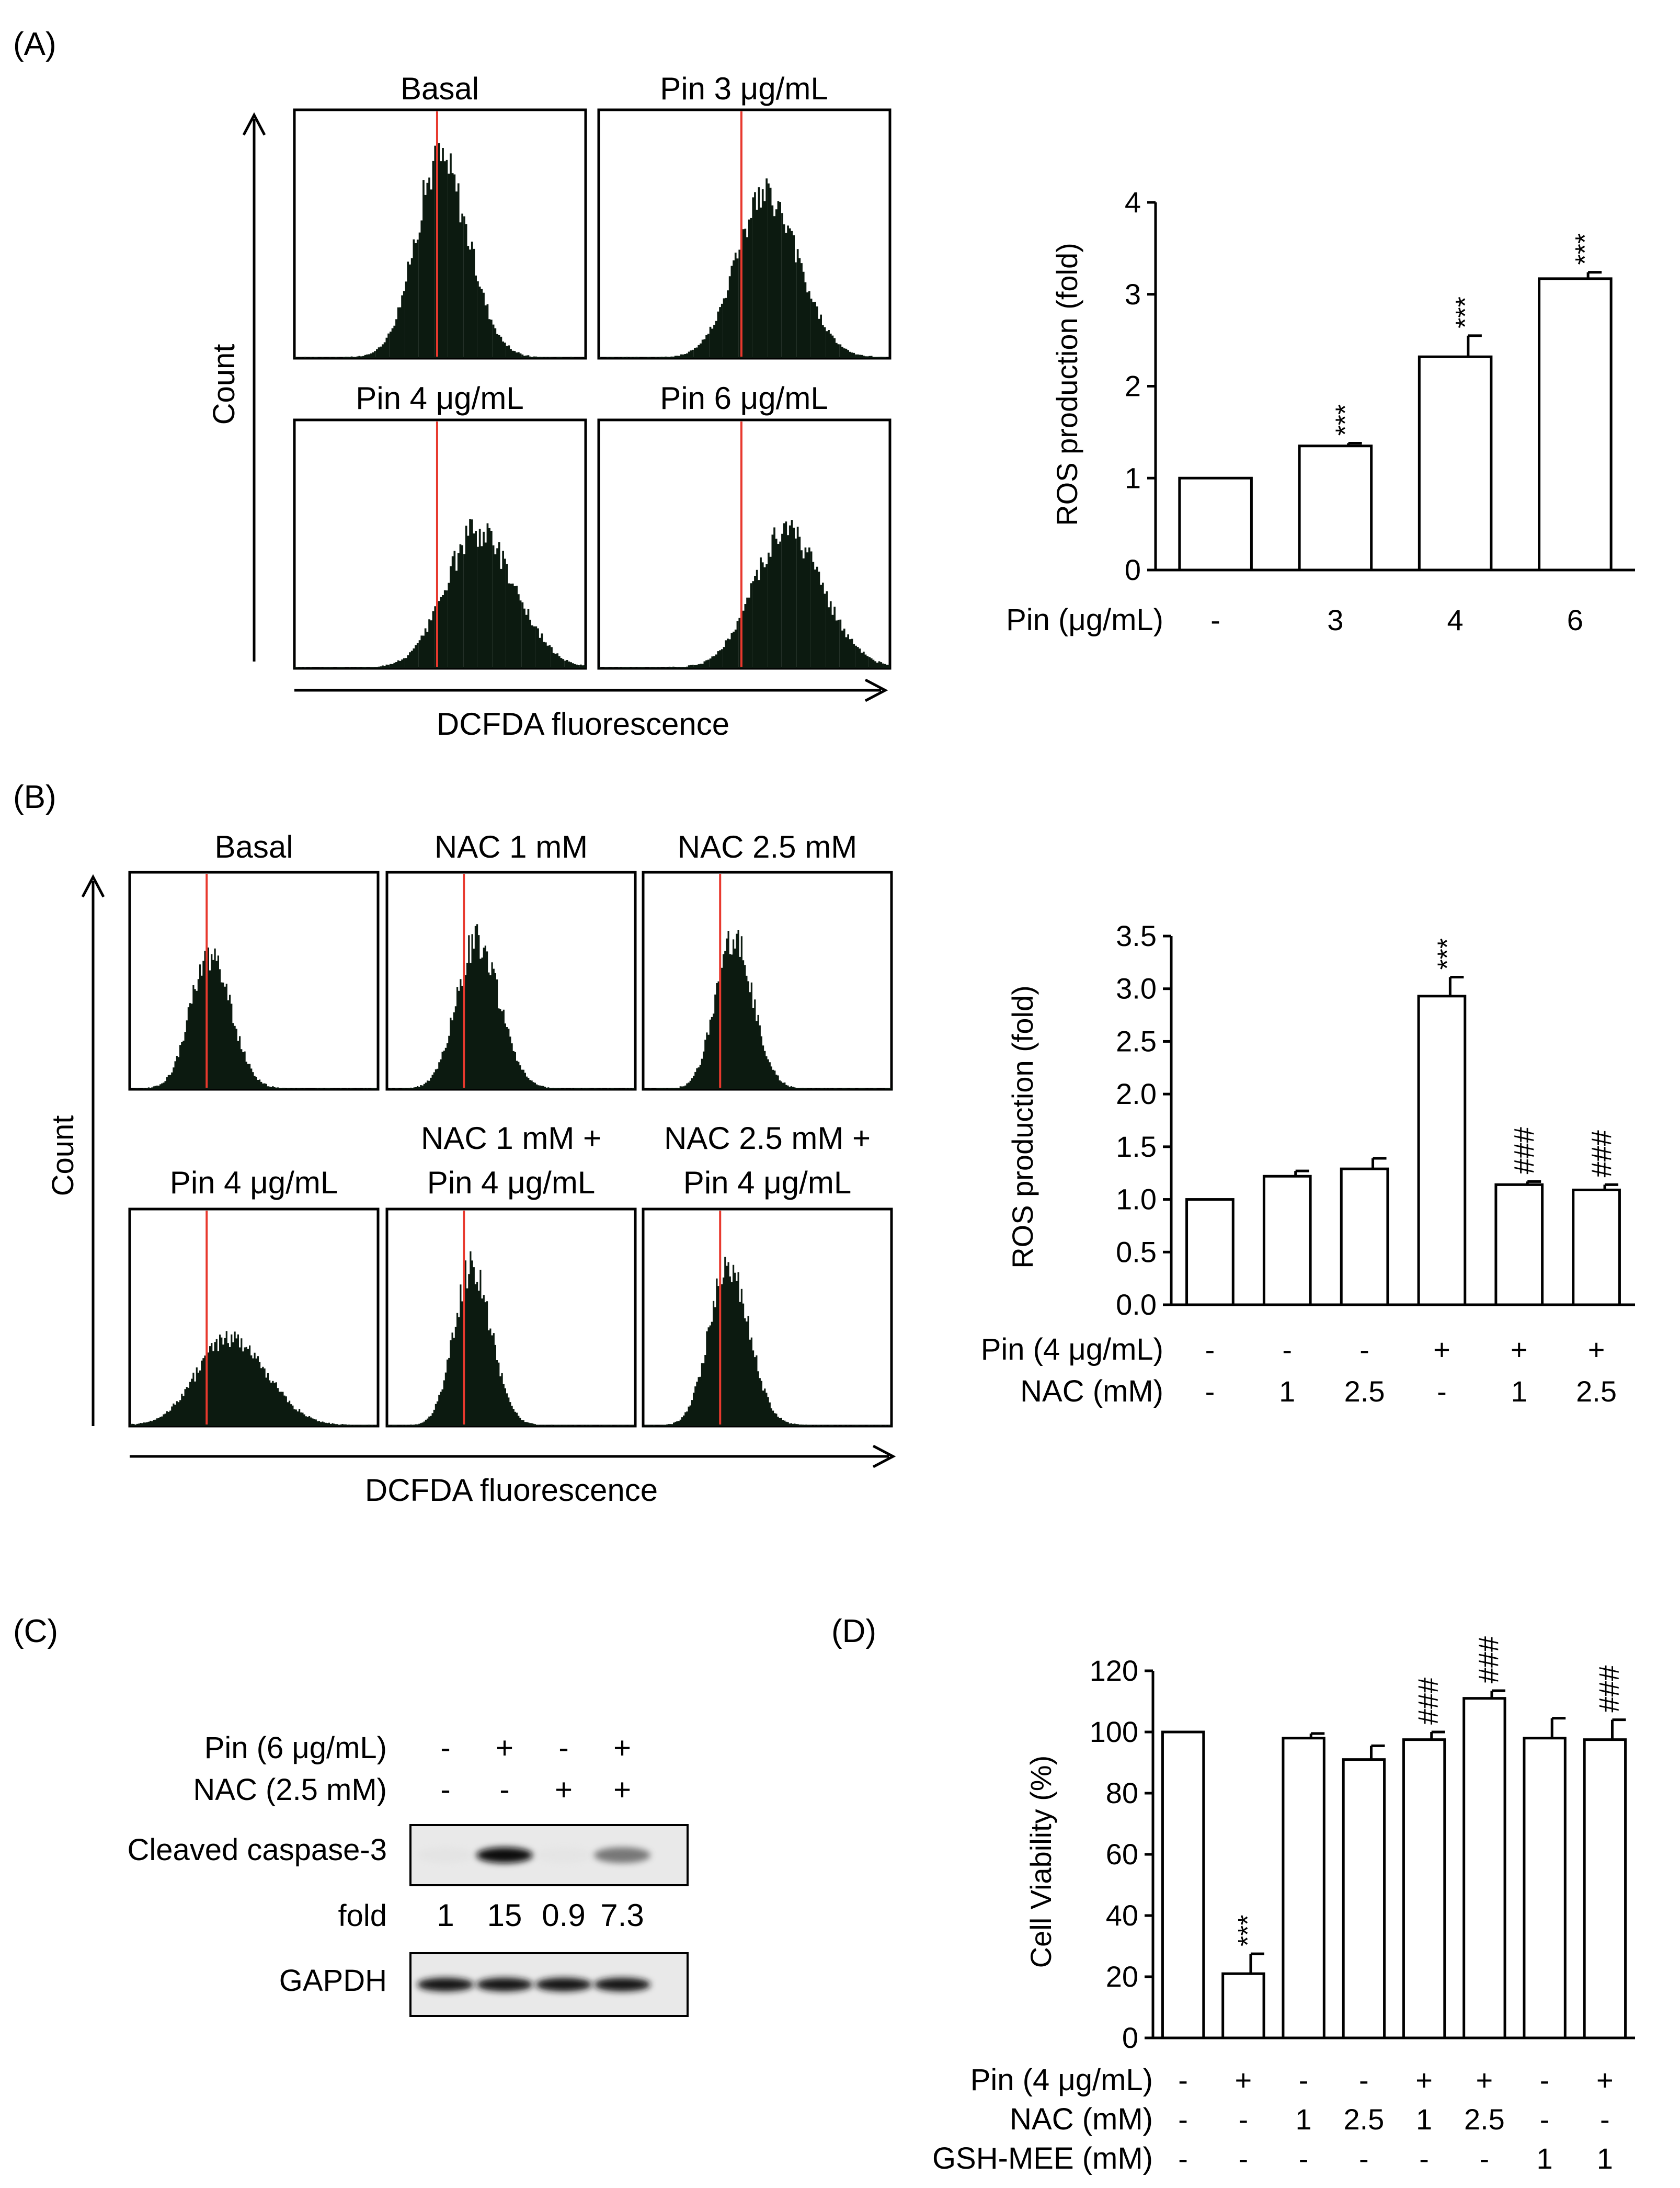 Image resolution: width=1680 pixels, height=2188 pixels. What do you see at coordinates (511, 1139) in the screenshot?
I see `flow-b-title-4-line-1: NAC 1 mM +` at bounding box center [511, 1139].